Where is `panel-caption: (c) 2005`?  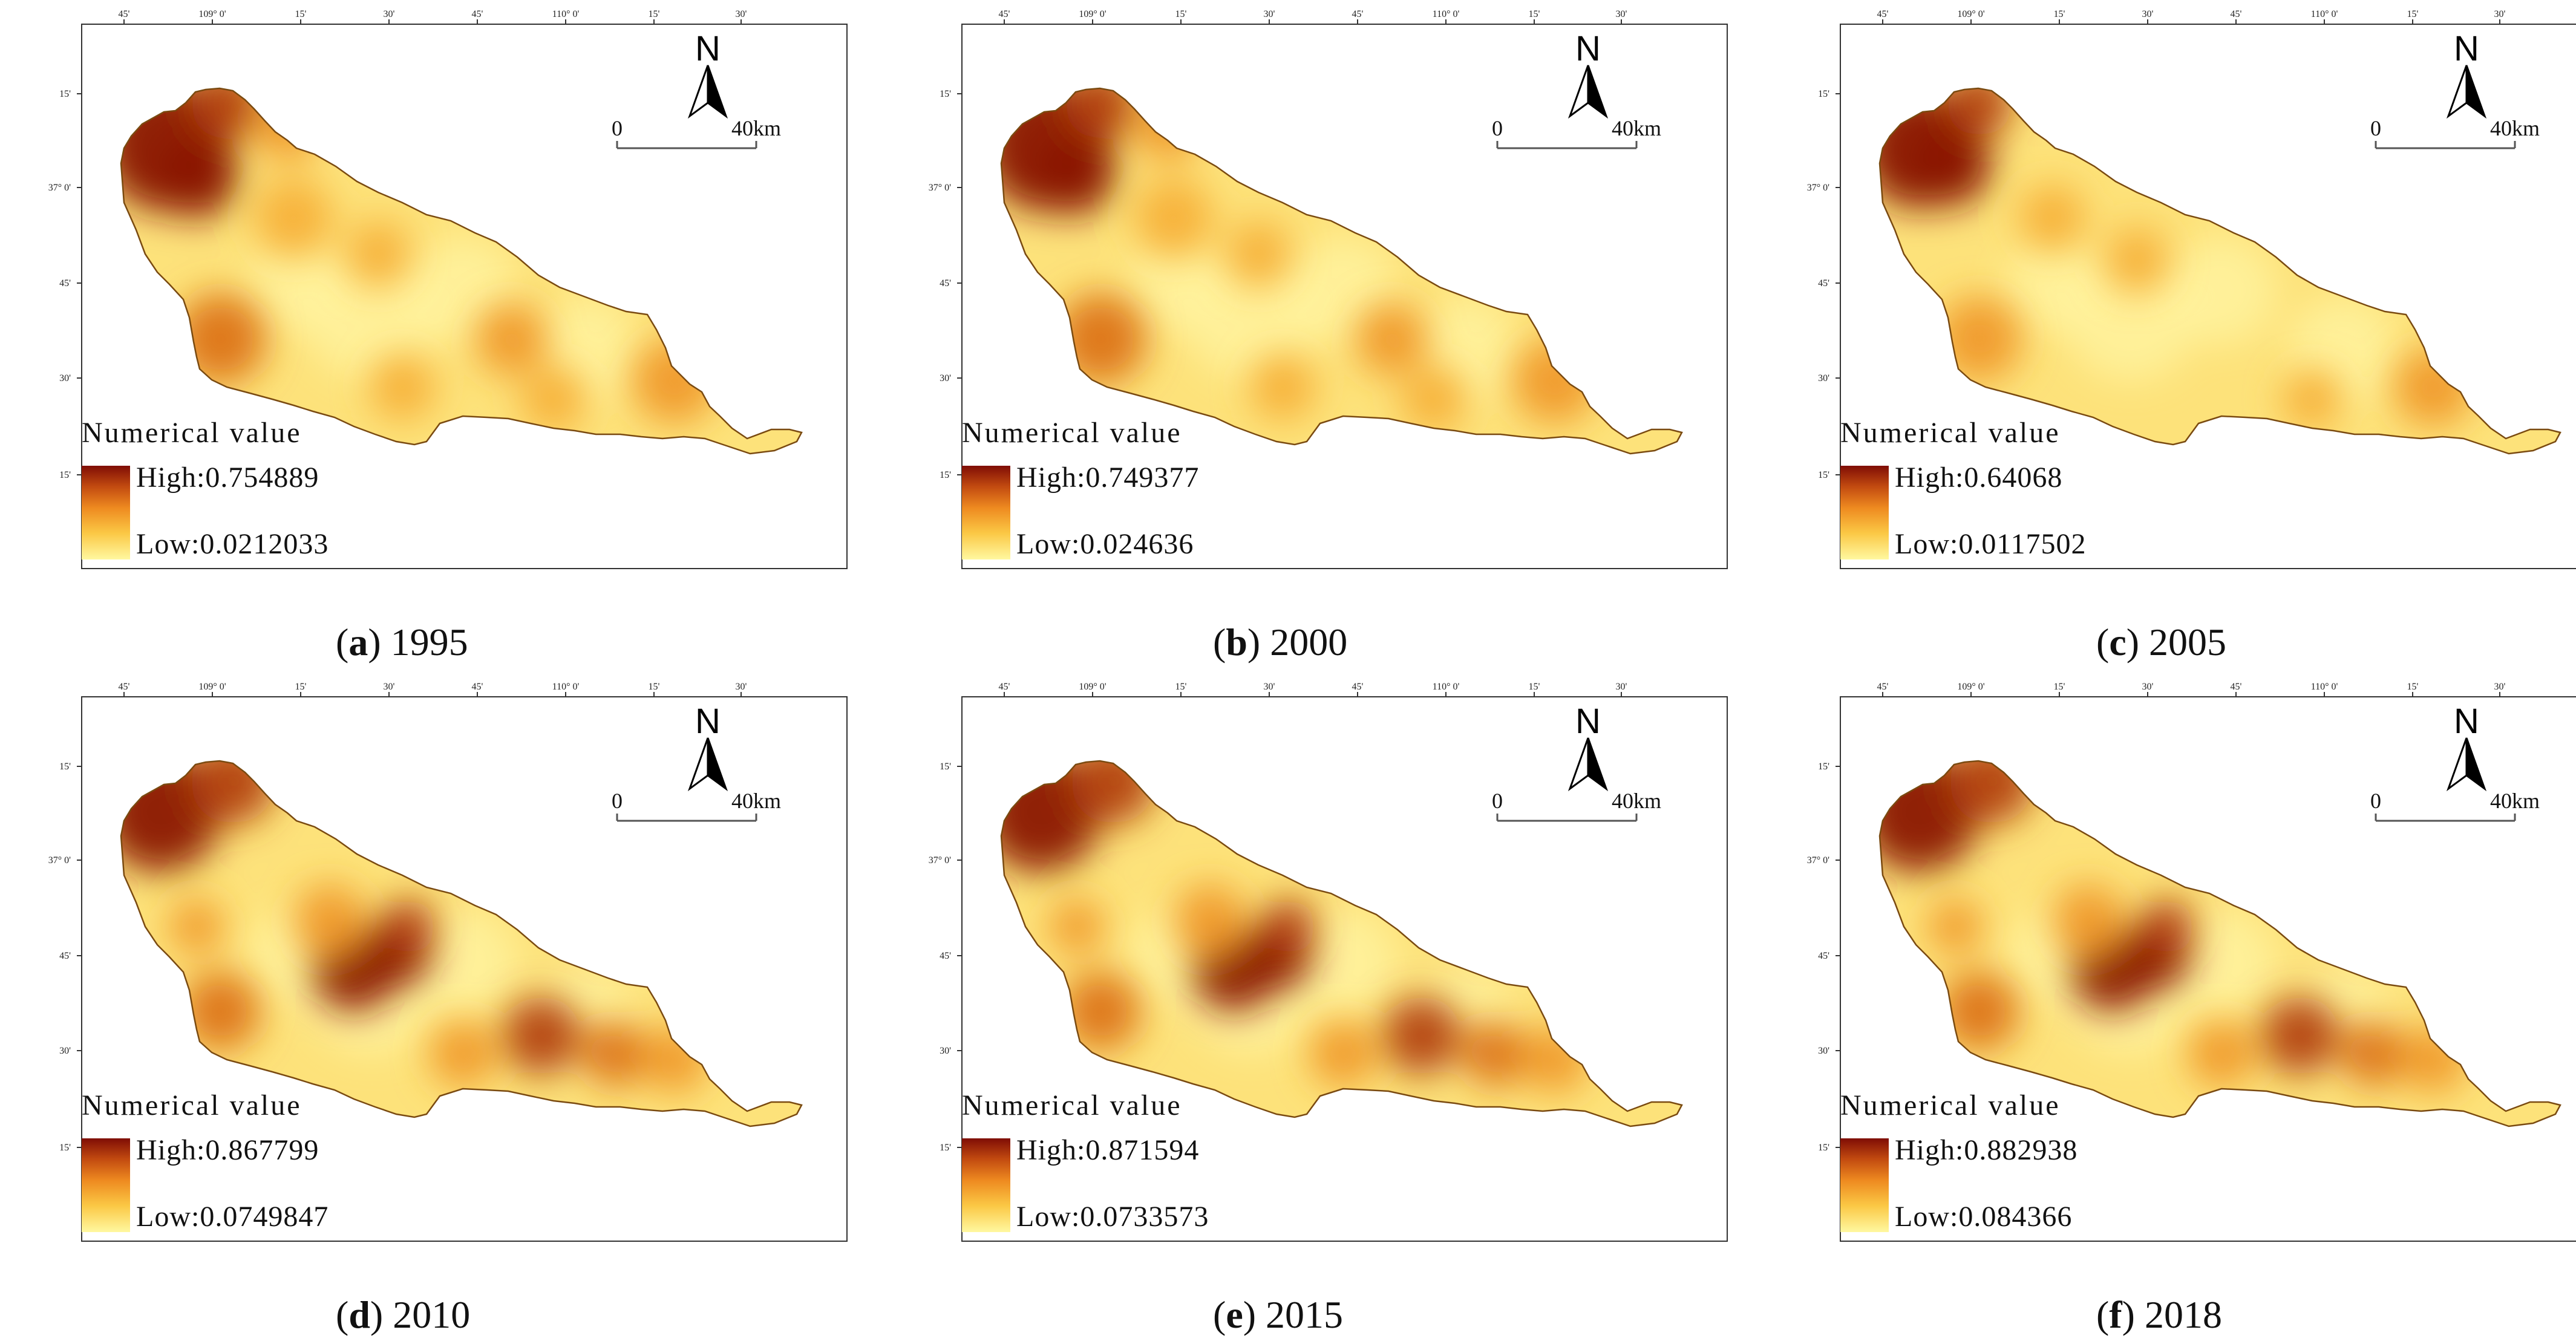 panel-caption: (c) 2005 is located at coordinates (2161, 643).